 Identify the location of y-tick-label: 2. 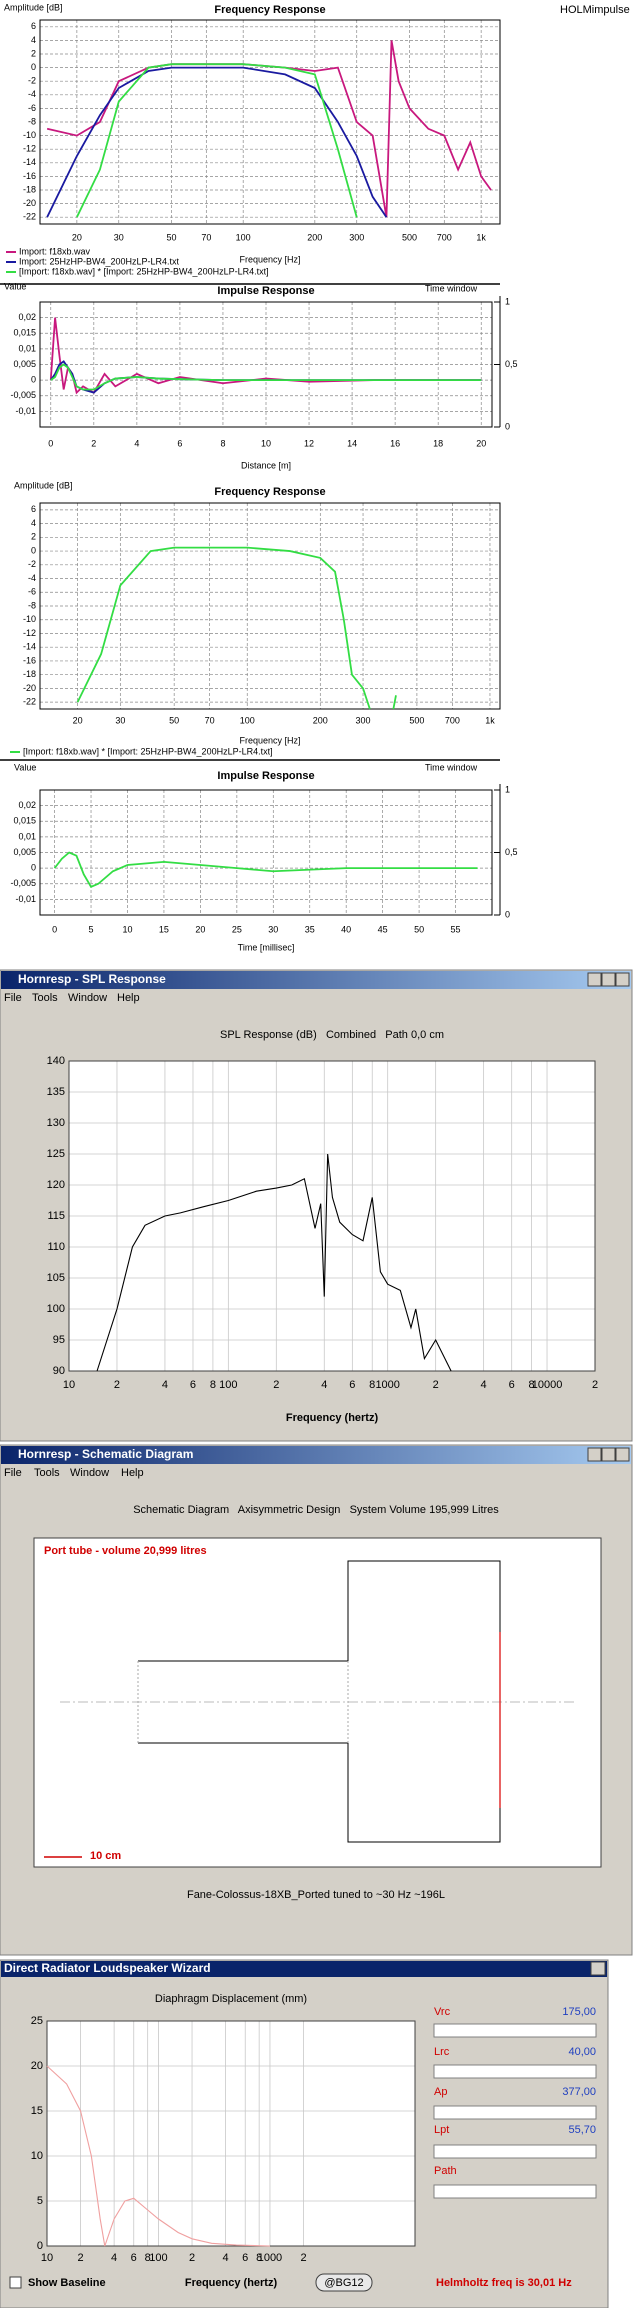
(33, 537).